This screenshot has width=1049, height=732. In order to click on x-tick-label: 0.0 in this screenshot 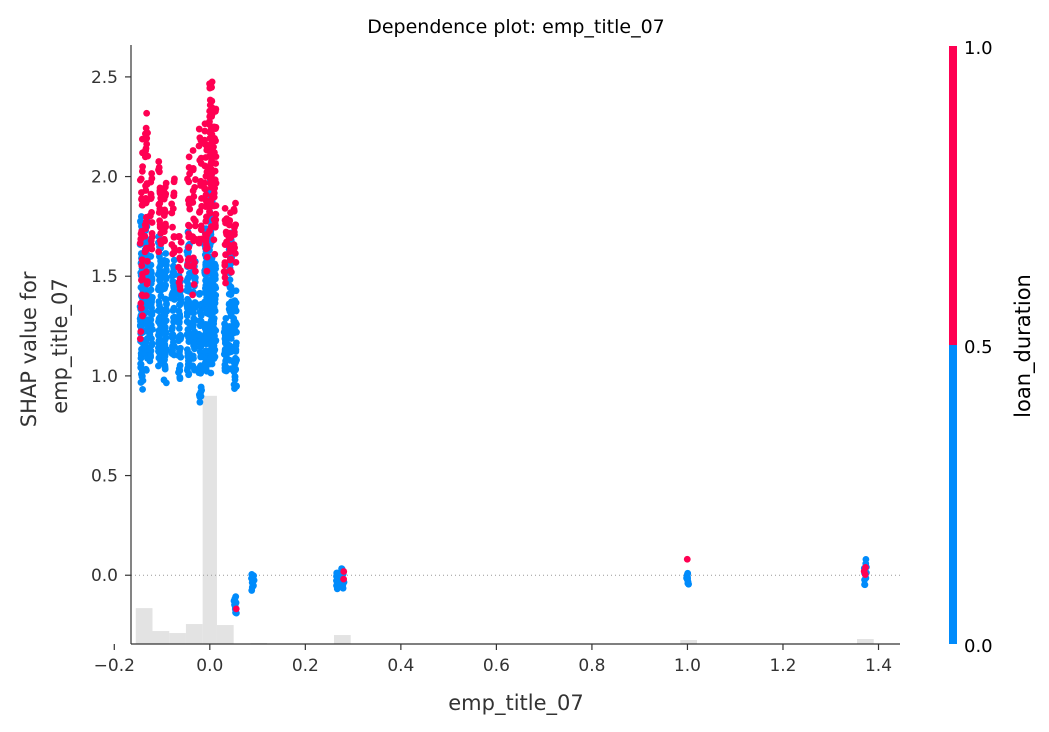, I will do `click(209, 666)`.